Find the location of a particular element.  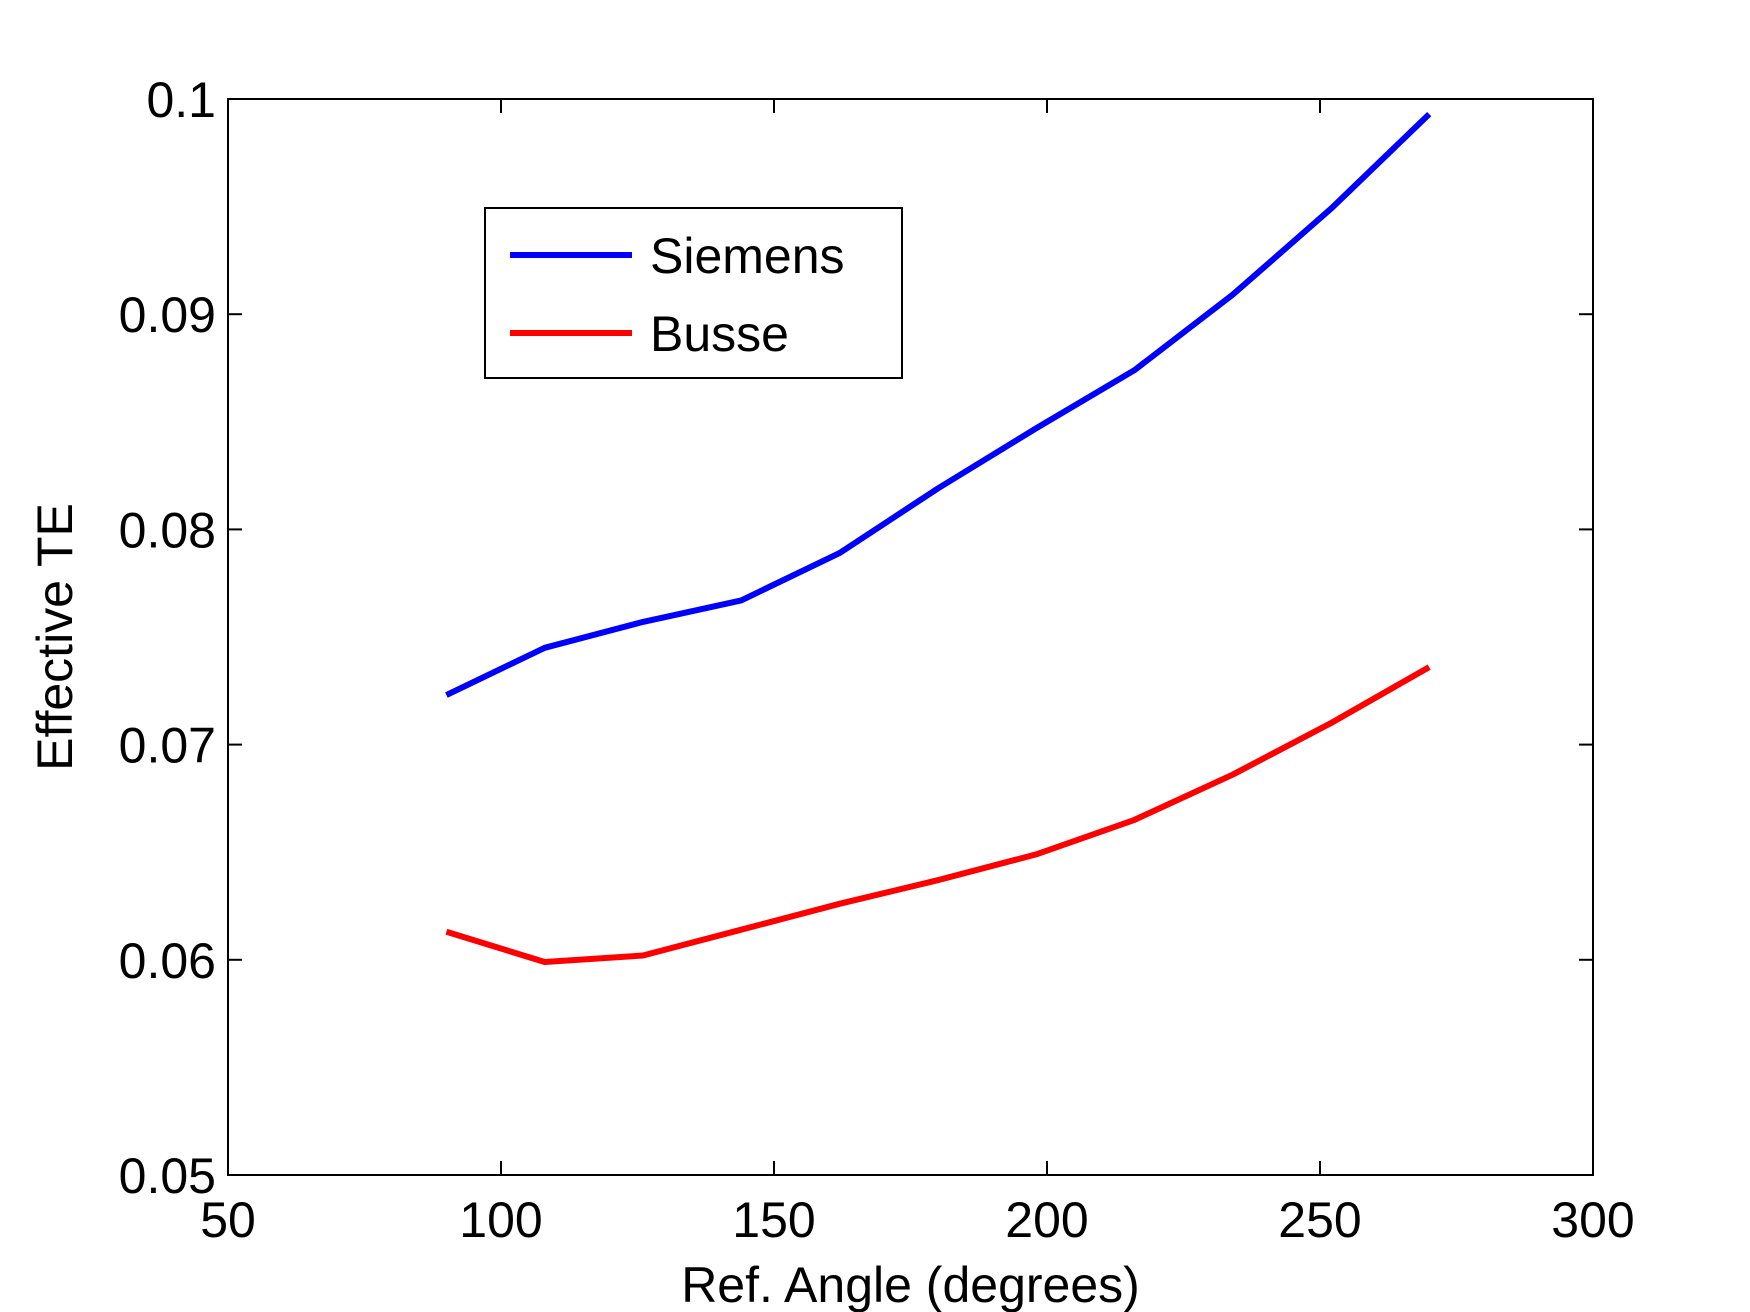

y-tick-labels: 0.05 0.06 0.07 0.08 0.09 0.1 is located at coordinates (167, 638).